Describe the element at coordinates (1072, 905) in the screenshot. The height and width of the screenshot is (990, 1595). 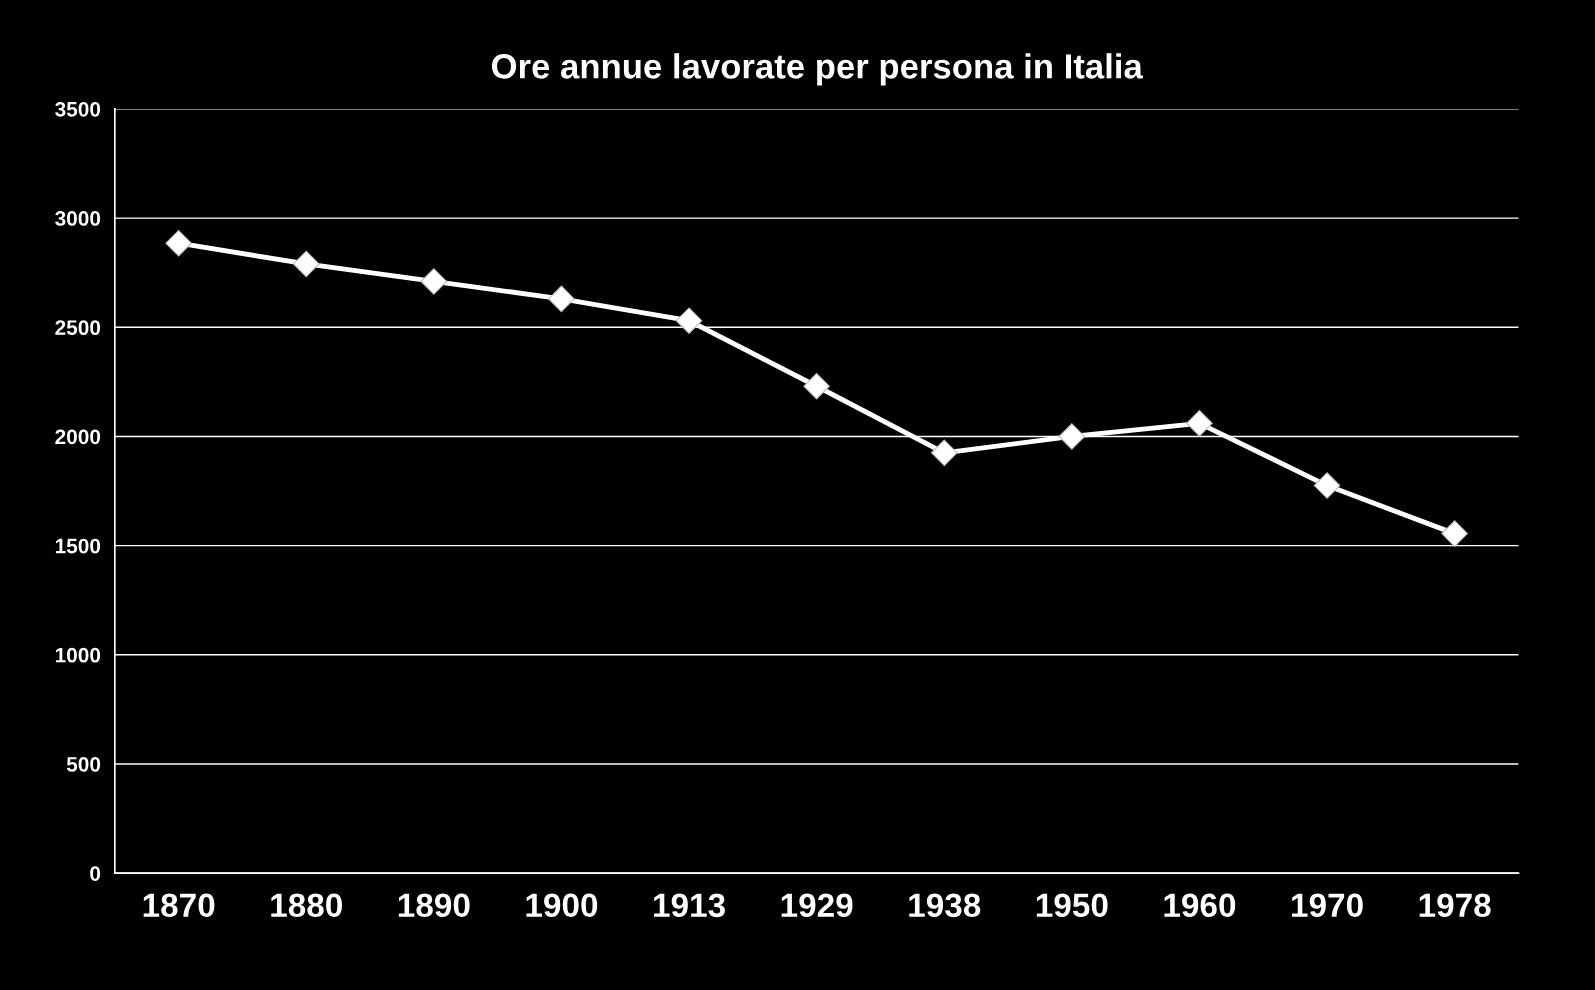
I see `x-tick-label: 1950` at that location.